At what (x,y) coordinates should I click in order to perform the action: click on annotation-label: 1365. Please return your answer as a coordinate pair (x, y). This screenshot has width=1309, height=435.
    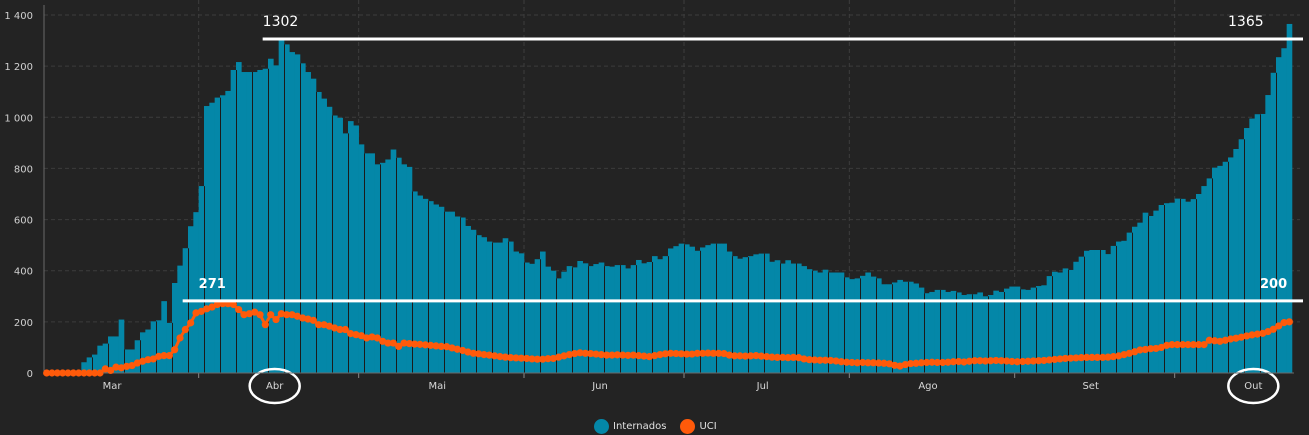
    Looking at the image, I should click on (1246, 22).